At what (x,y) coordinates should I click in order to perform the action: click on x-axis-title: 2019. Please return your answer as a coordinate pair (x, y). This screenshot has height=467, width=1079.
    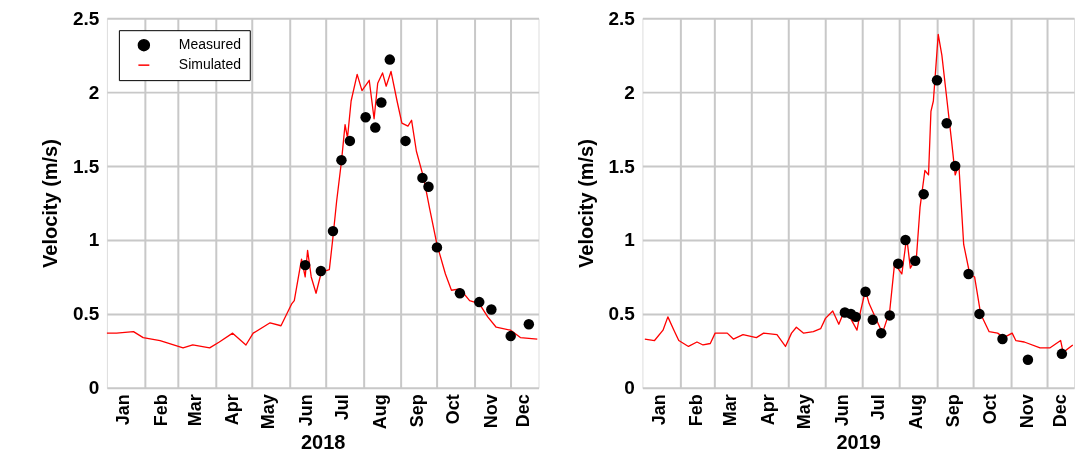
    Looking at the image, I should click on (858, 442).